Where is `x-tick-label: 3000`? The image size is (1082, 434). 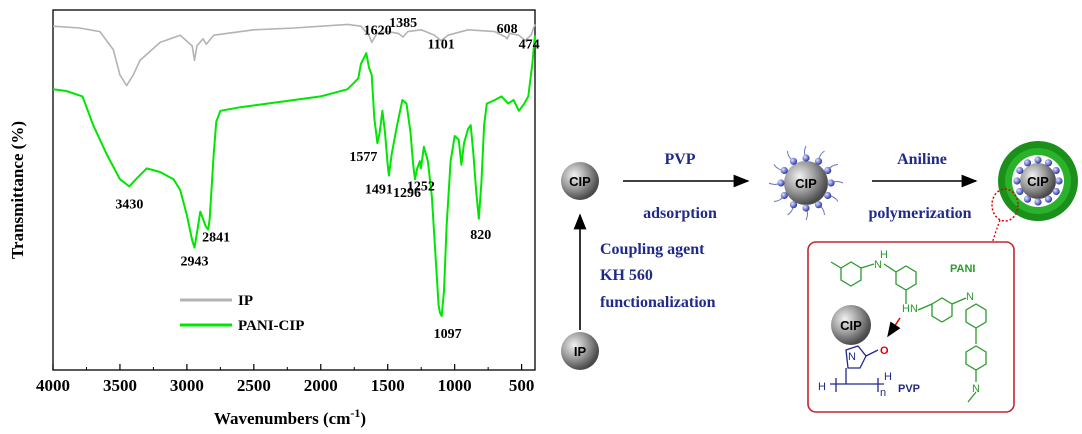 x-tick-label: 3000 is located at coordinates (187, 385).